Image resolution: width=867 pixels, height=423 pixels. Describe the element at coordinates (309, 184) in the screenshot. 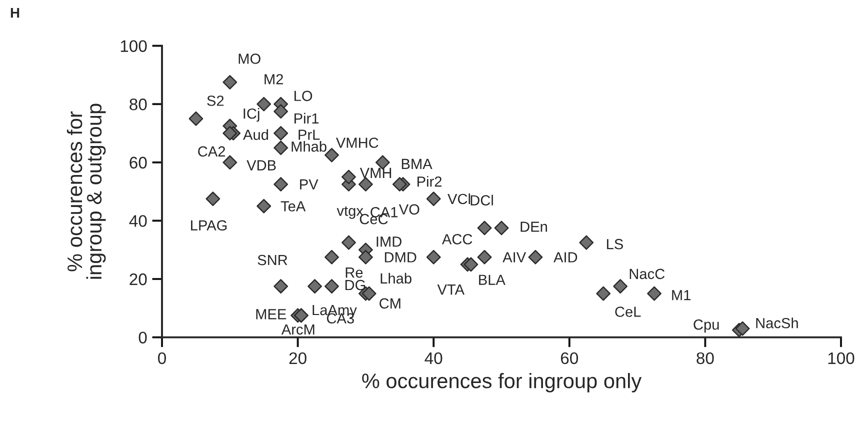

I see `annotation: PV` at that location.